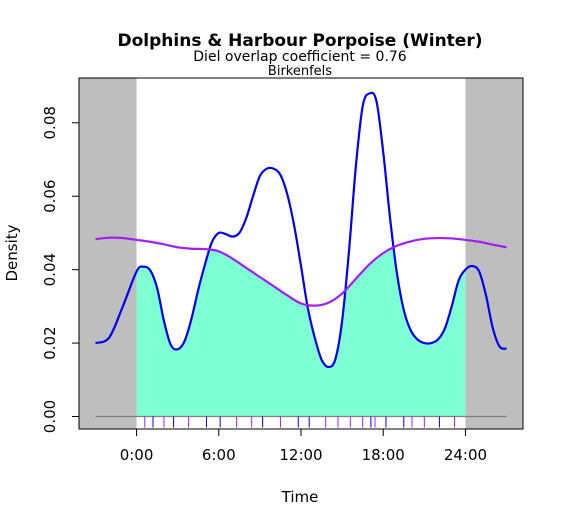  Describe the element at coordinates (50, 342) in the screenshot. I see `y-tick-label-1: 0.02` at that location.